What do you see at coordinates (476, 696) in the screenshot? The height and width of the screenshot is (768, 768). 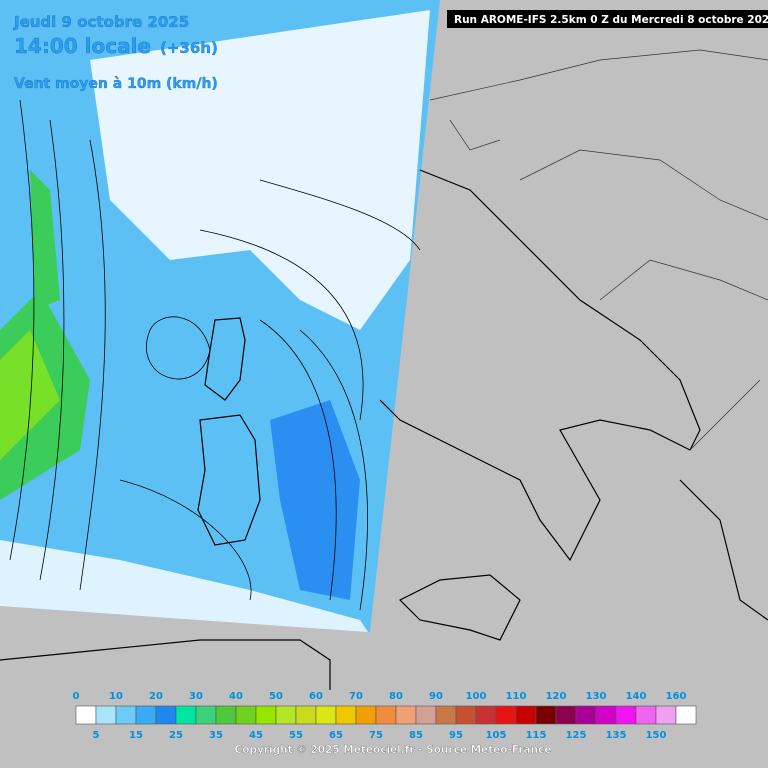 I see `legend-label: 100` at bounding box center [476, 696].